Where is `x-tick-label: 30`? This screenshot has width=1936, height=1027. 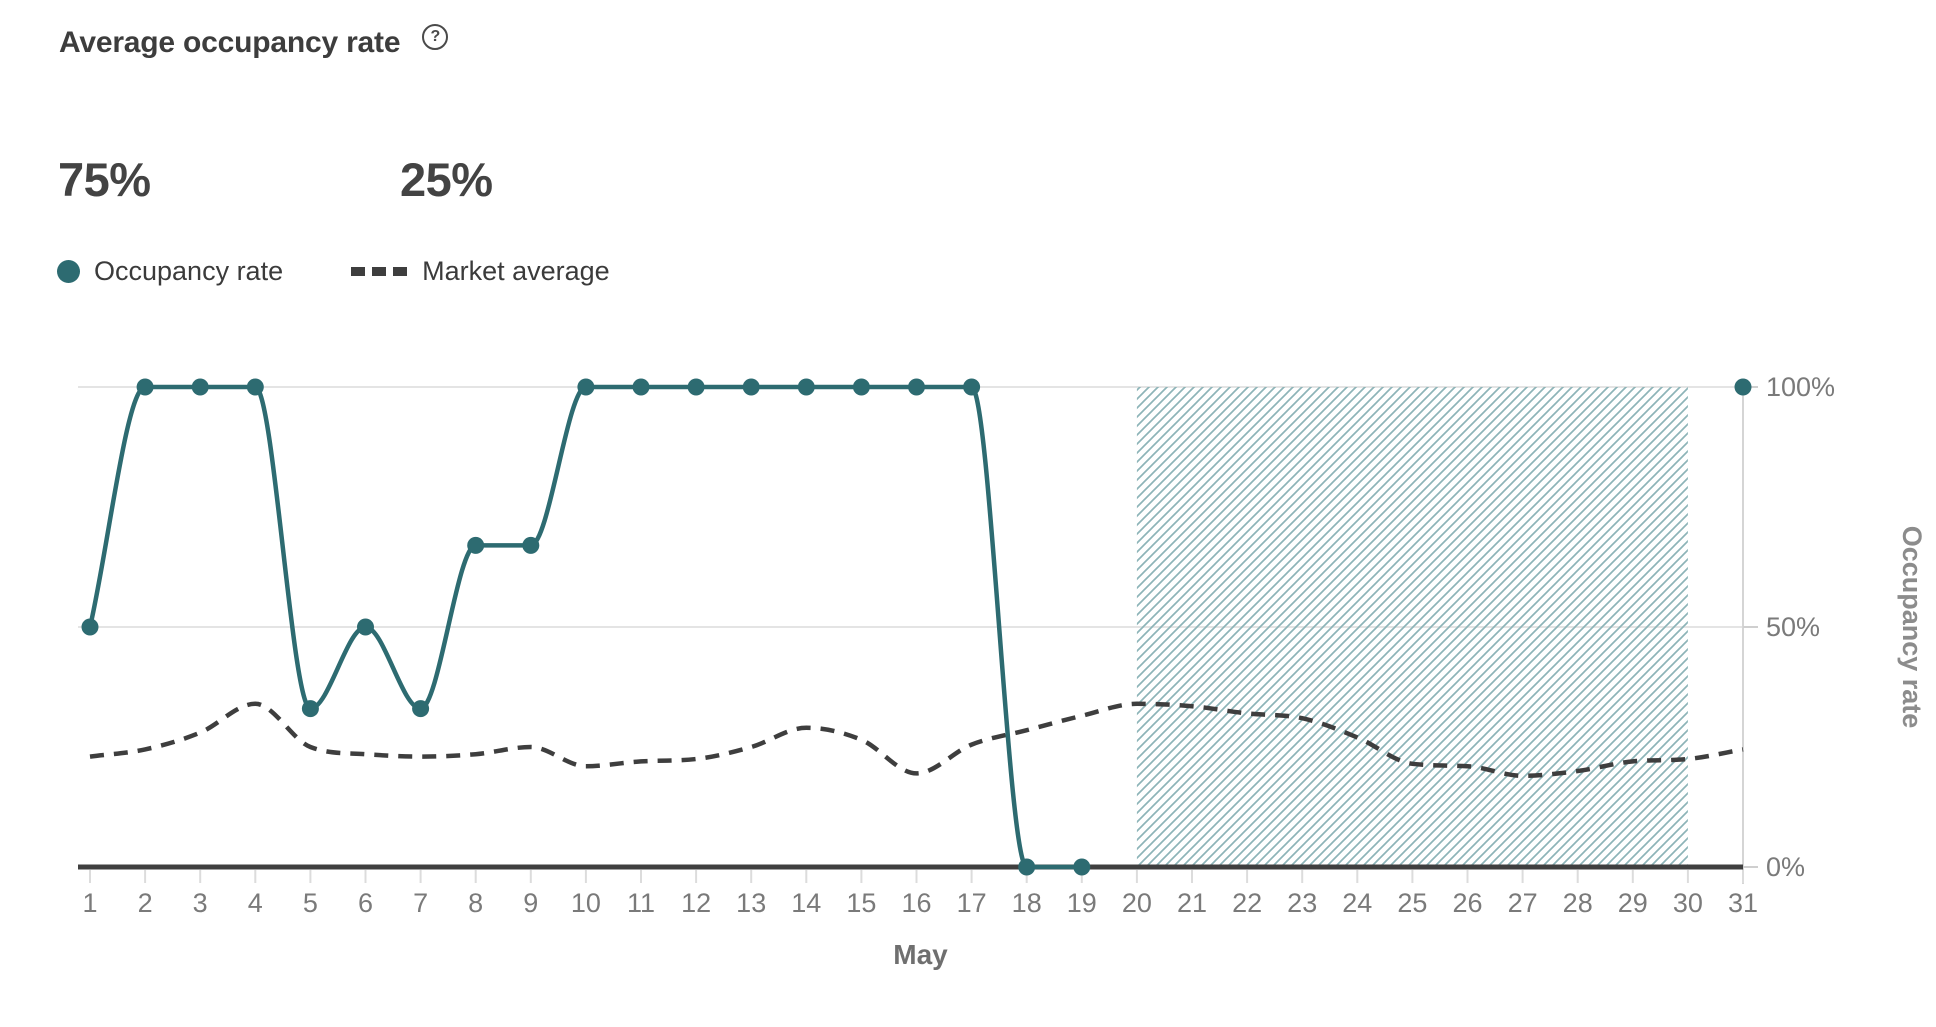 x-tick-label: 30 is located at coordinates (1688, 903).